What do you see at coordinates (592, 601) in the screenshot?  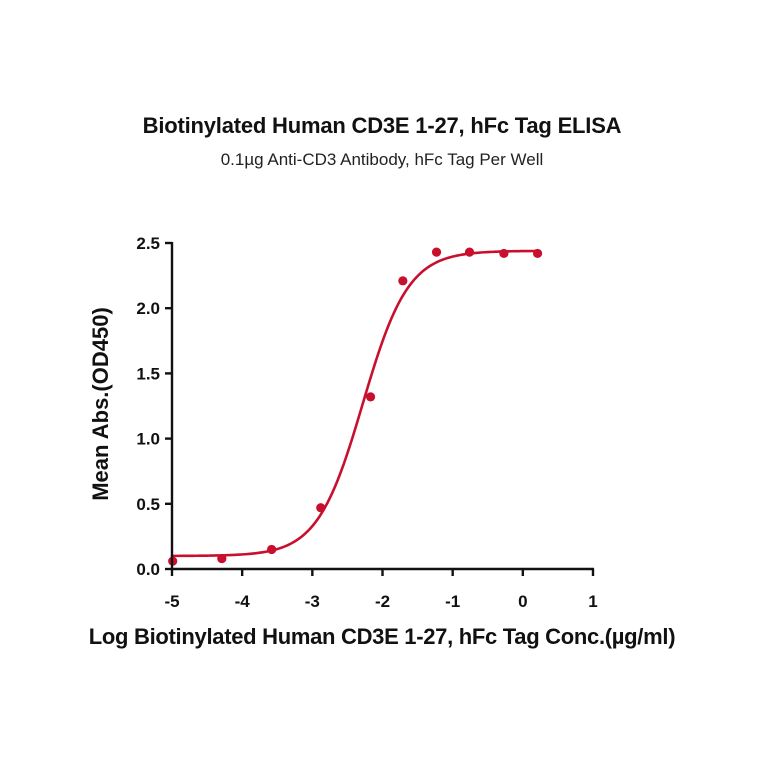 I see `x-tick-label: 1` at bounding box center [592, 601].